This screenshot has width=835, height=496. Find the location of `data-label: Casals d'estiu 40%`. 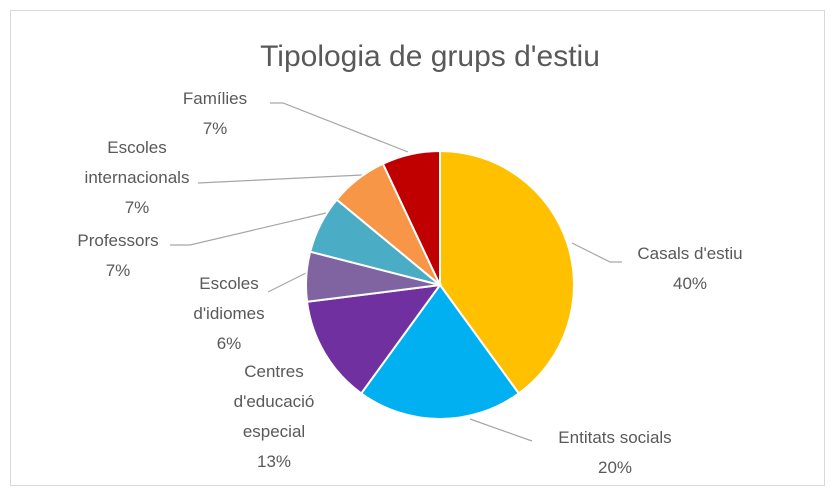

data-label: Casals d'estiu 40% is located at coordinates (690, 269).